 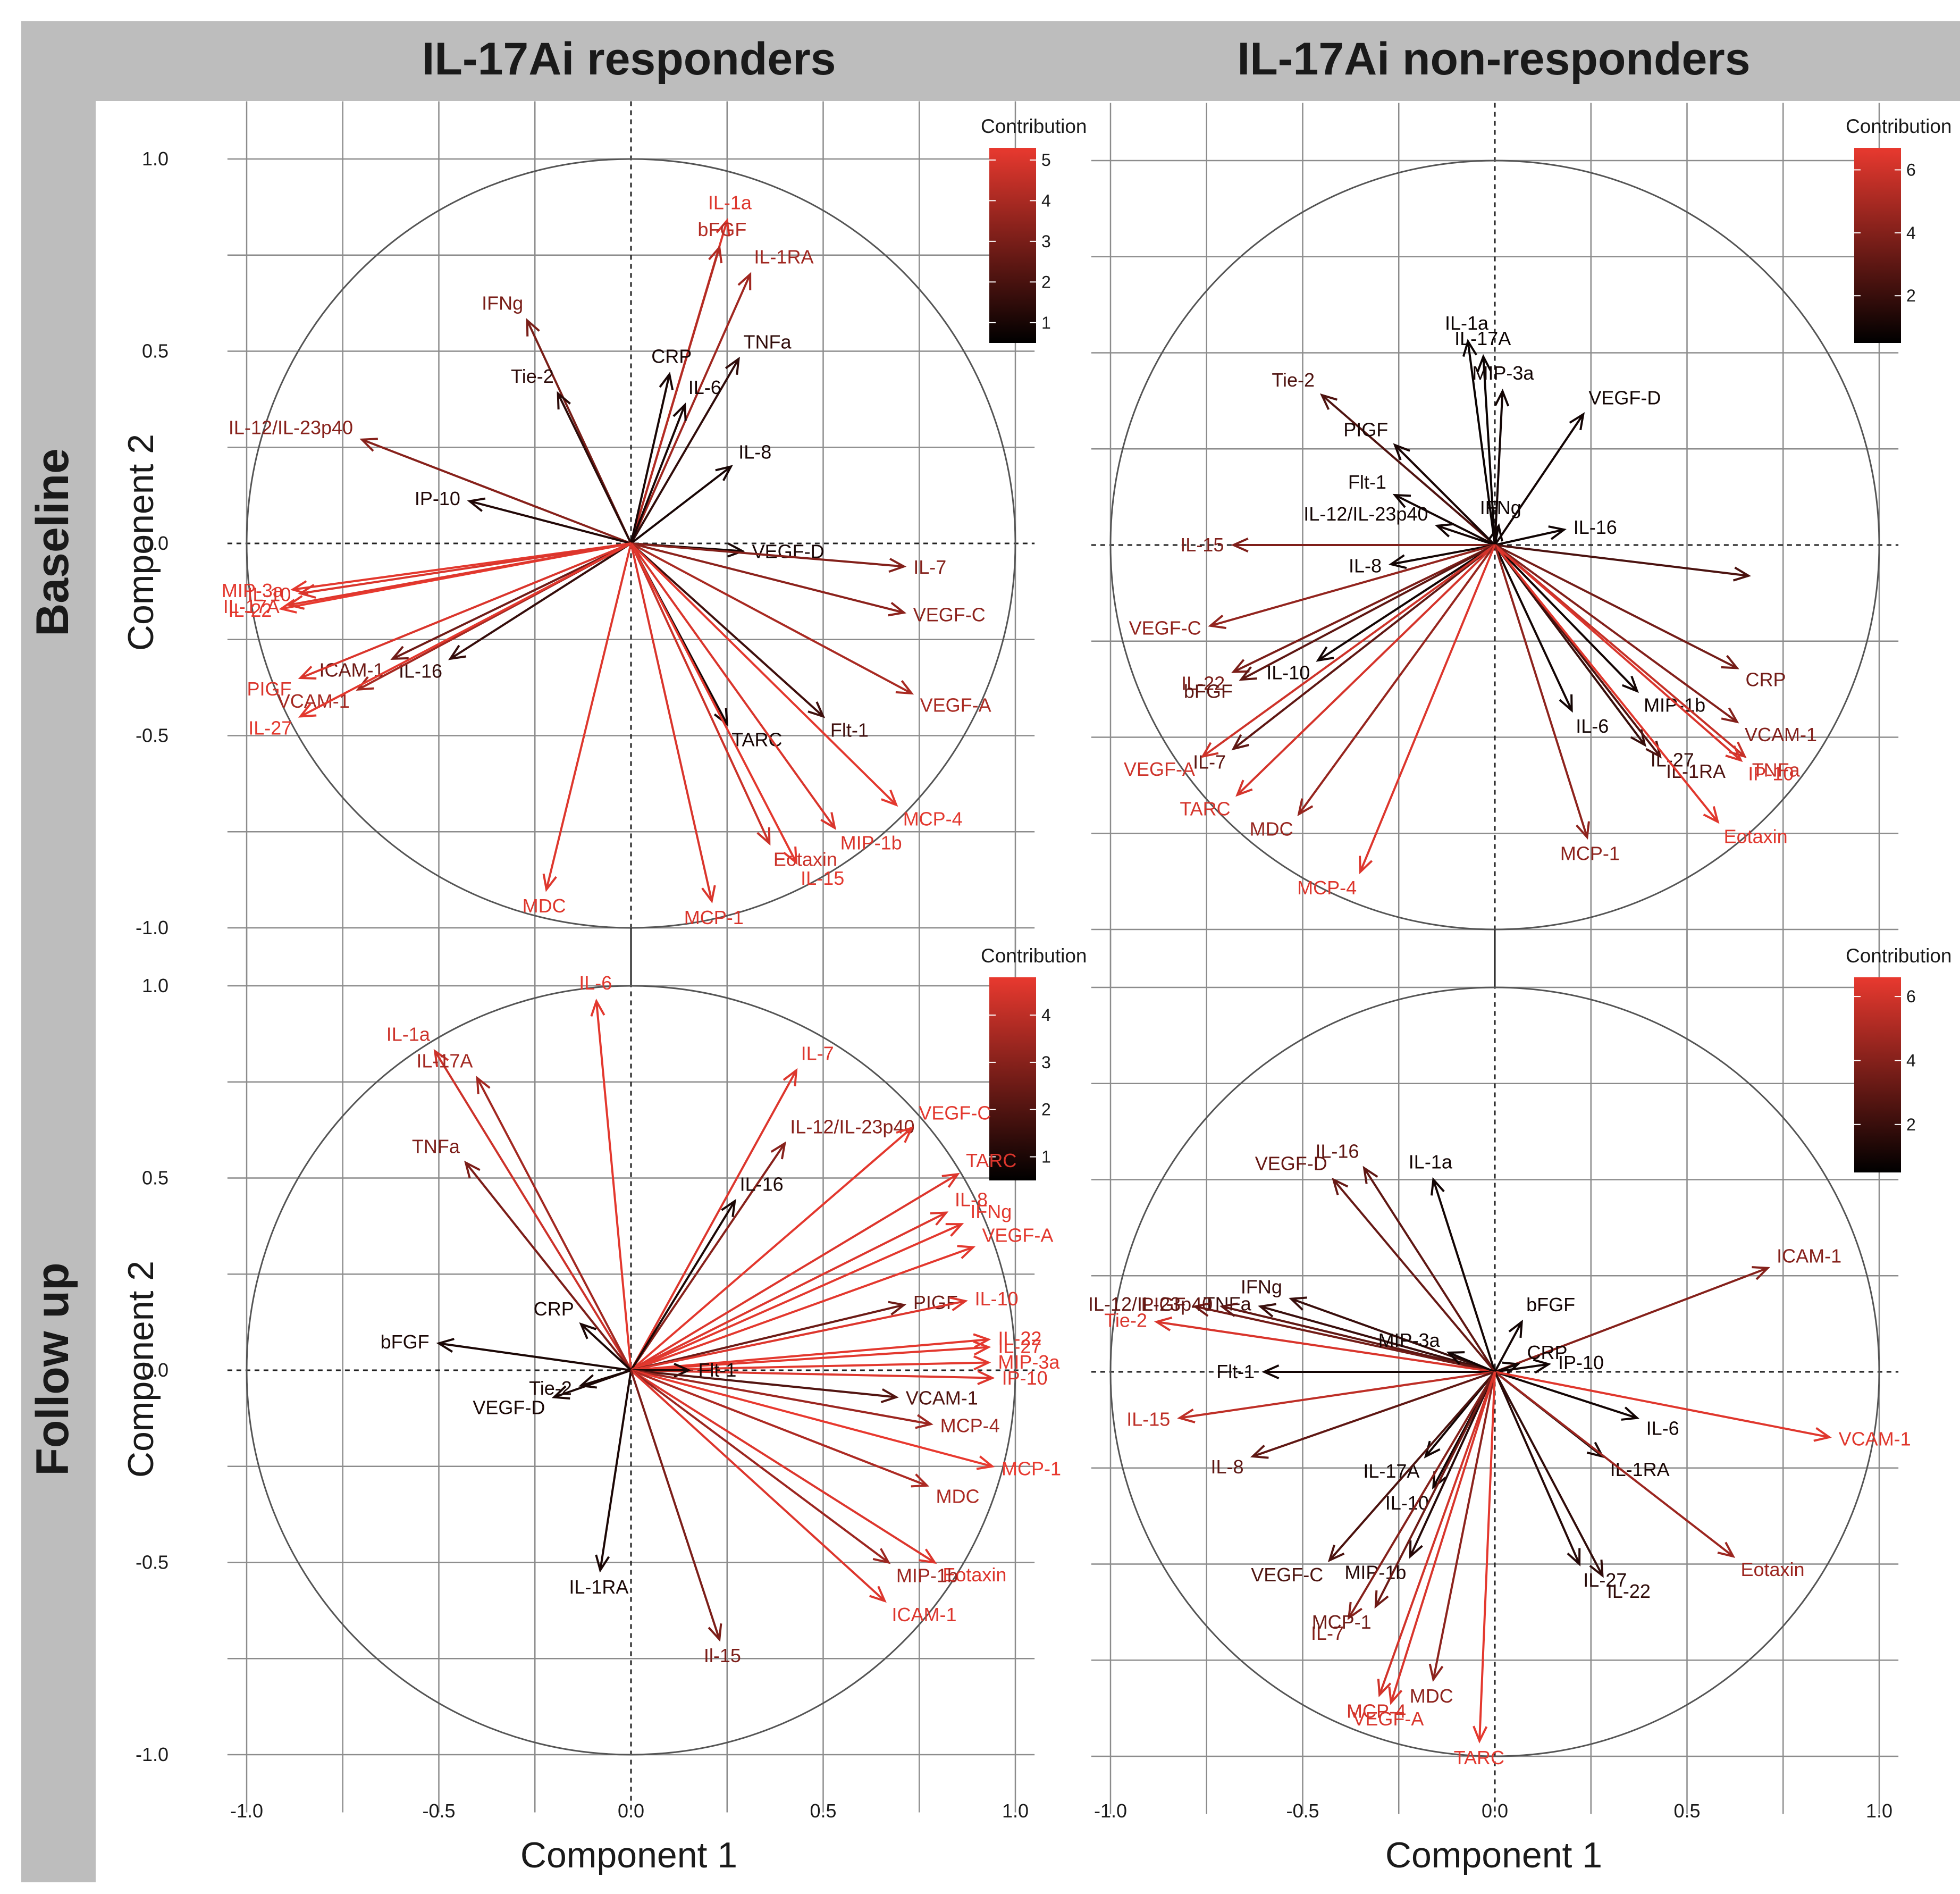 I want to click on arrow-mip-3a: MIP-3a, so click(x=1503, y=454).